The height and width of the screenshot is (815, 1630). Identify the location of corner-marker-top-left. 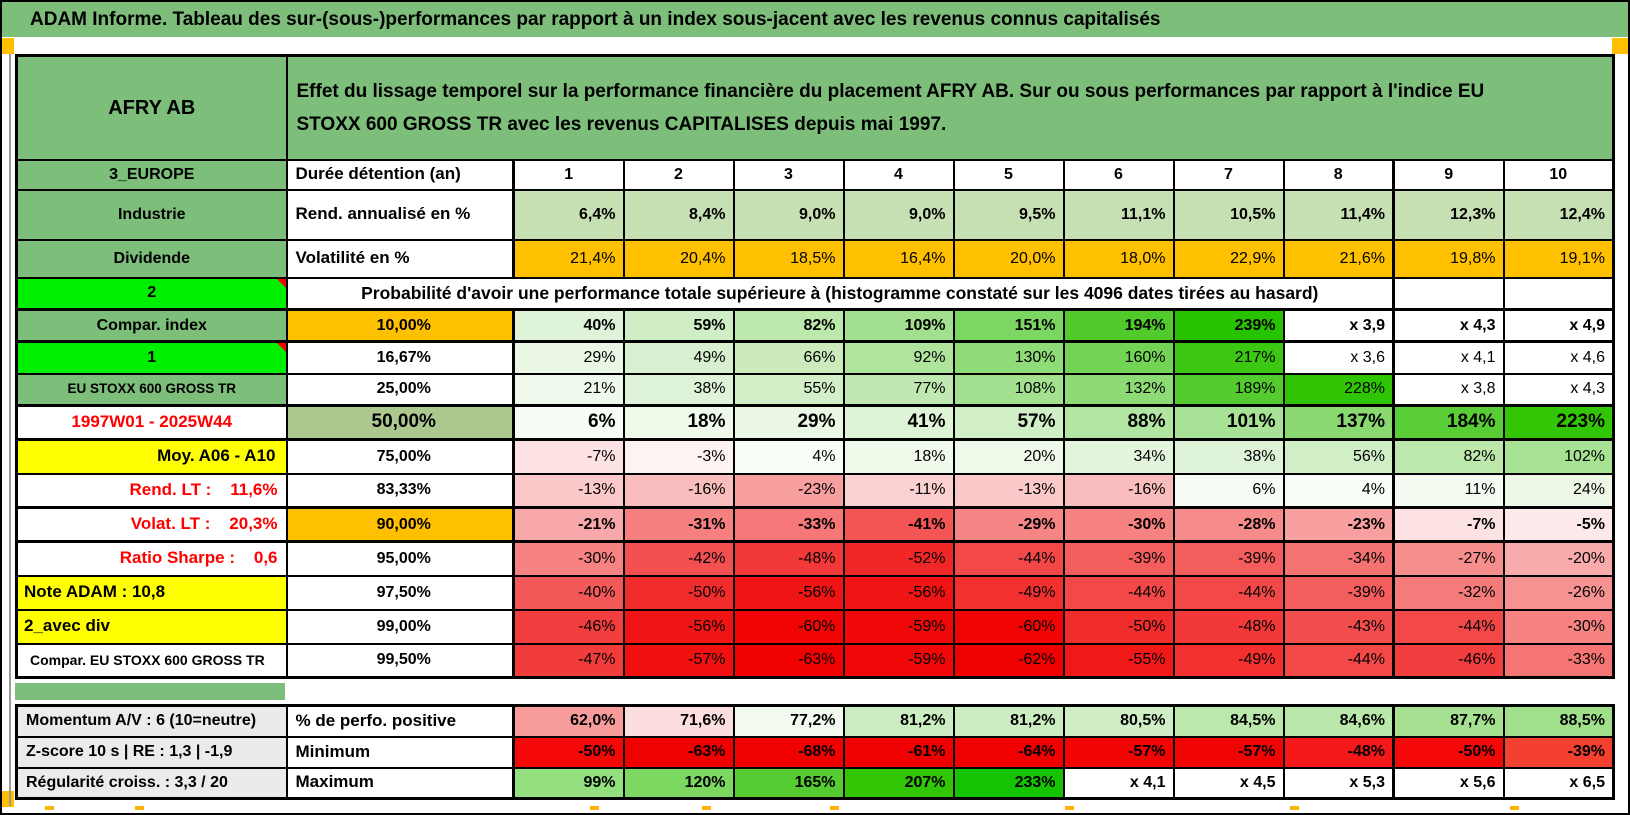
(8, 46).